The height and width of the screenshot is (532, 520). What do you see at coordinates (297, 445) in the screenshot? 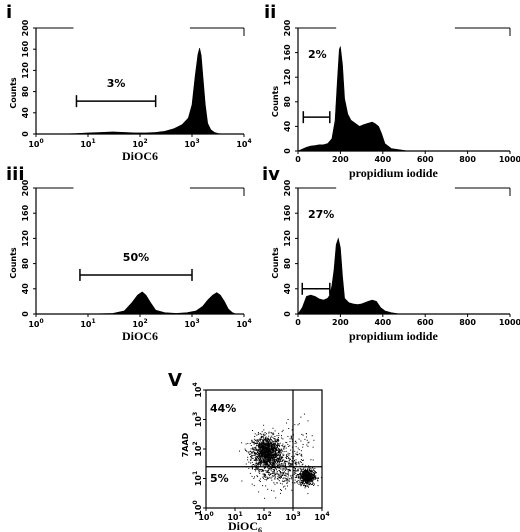
I see `scatter-cluster` at bounding box center [297, 445].